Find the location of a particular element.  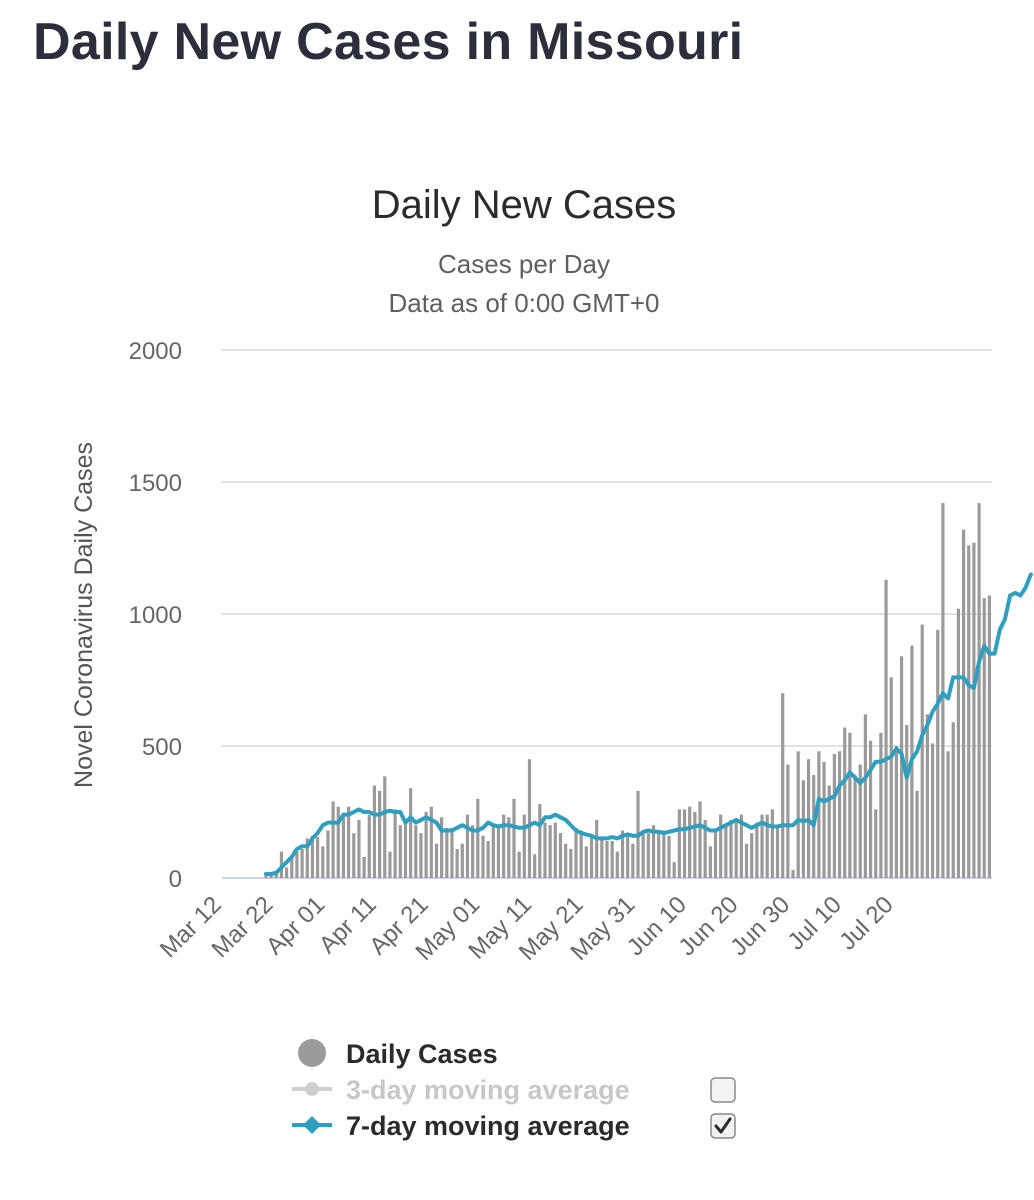

legend-item-avg7: 7-day moving average is located at coordinates (514, 1126).